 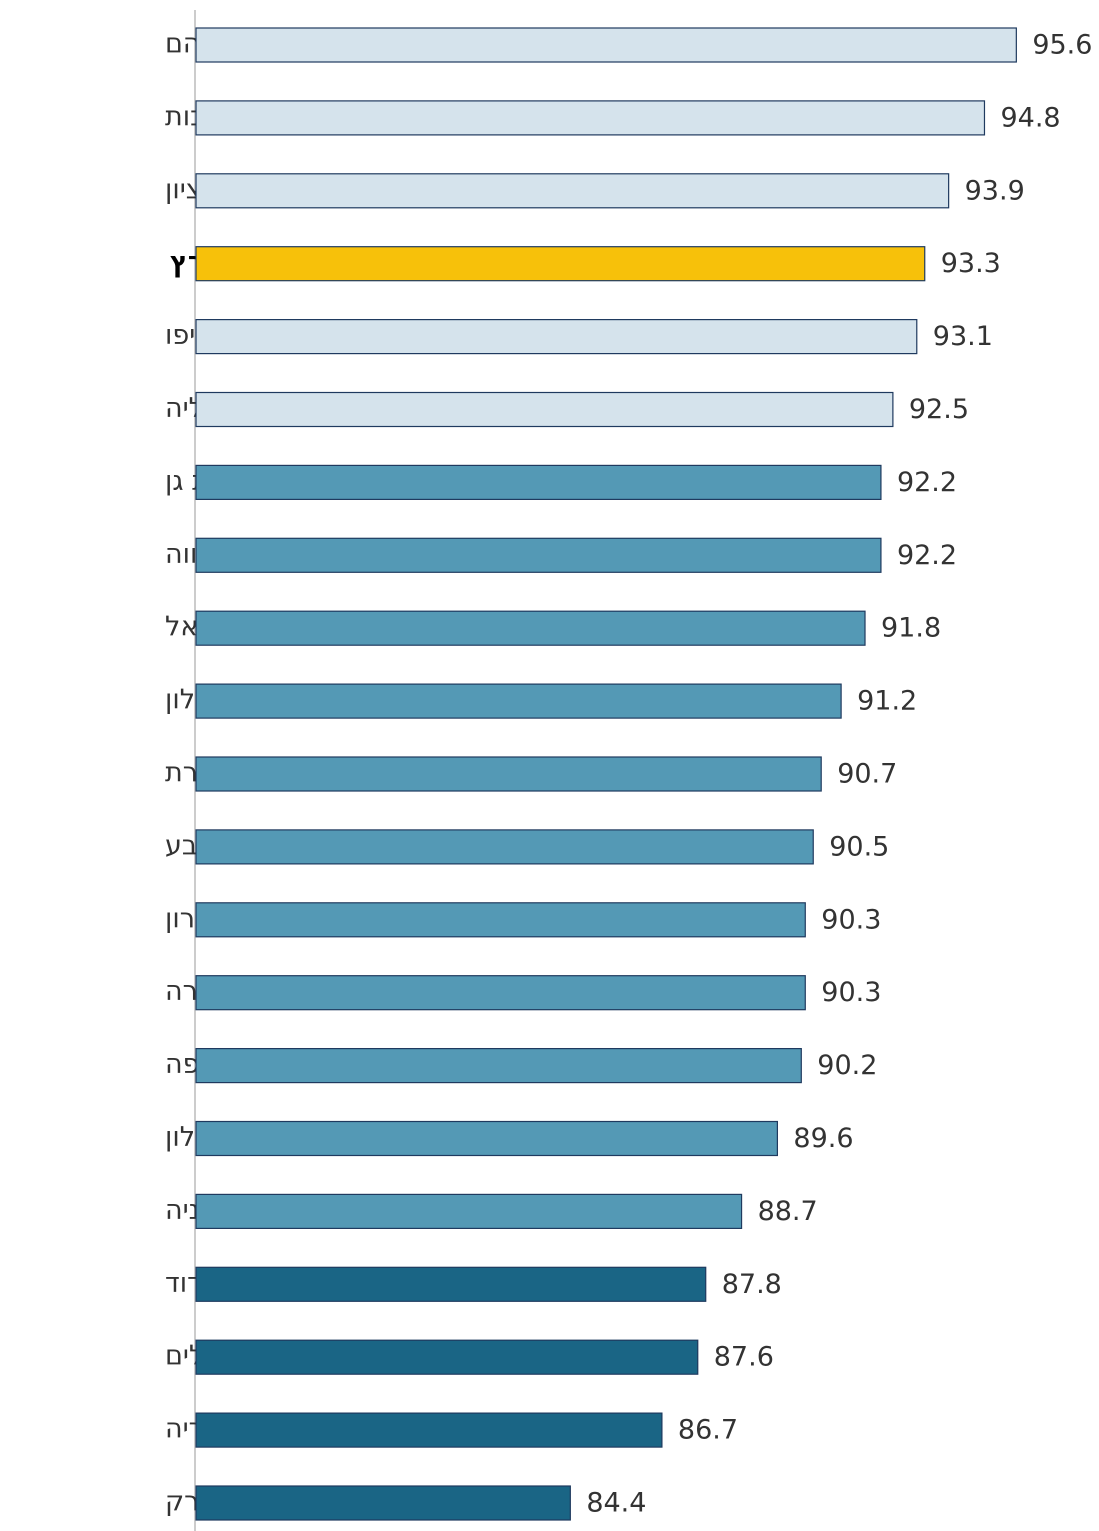 What do you see at coordinates (887, 701) in the screenshot?
I see `value-label: 91.2` at bounding box center [887, 701].